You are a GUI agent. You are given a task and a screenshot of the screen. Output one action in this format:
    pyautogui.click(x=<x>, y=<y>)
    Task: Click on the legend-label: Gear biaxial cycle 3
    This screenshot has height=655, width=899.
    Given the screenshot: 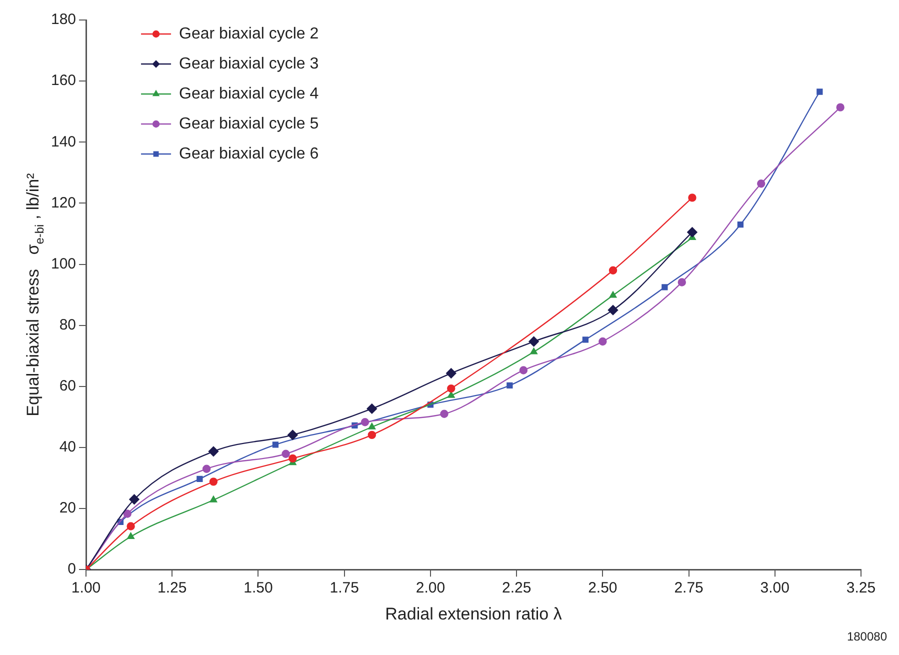 What is the action you would take?
    pyautogui.click(x=249, y=63)
    